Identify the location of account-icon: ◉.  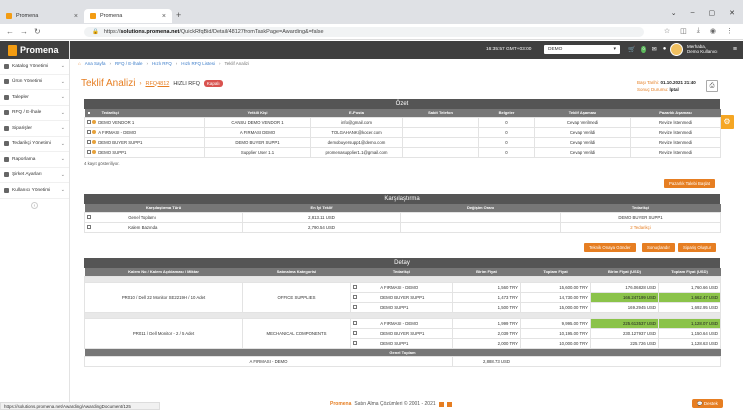
(712, 31).